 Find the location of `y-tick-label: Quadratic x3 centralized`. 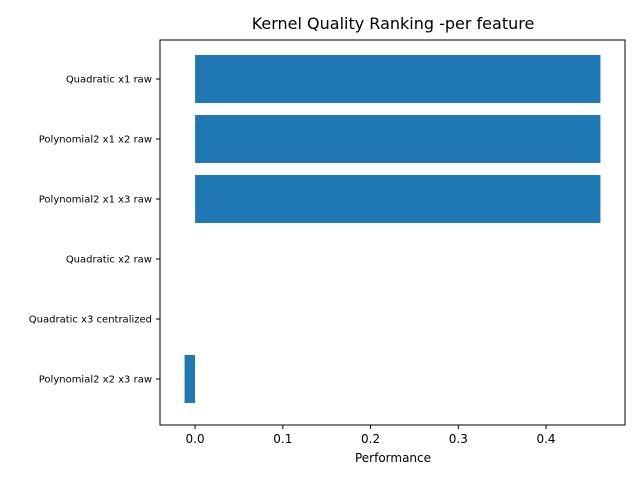

y-tick-label: Quadratic x3 centralized is located at coordinates (90, 320).